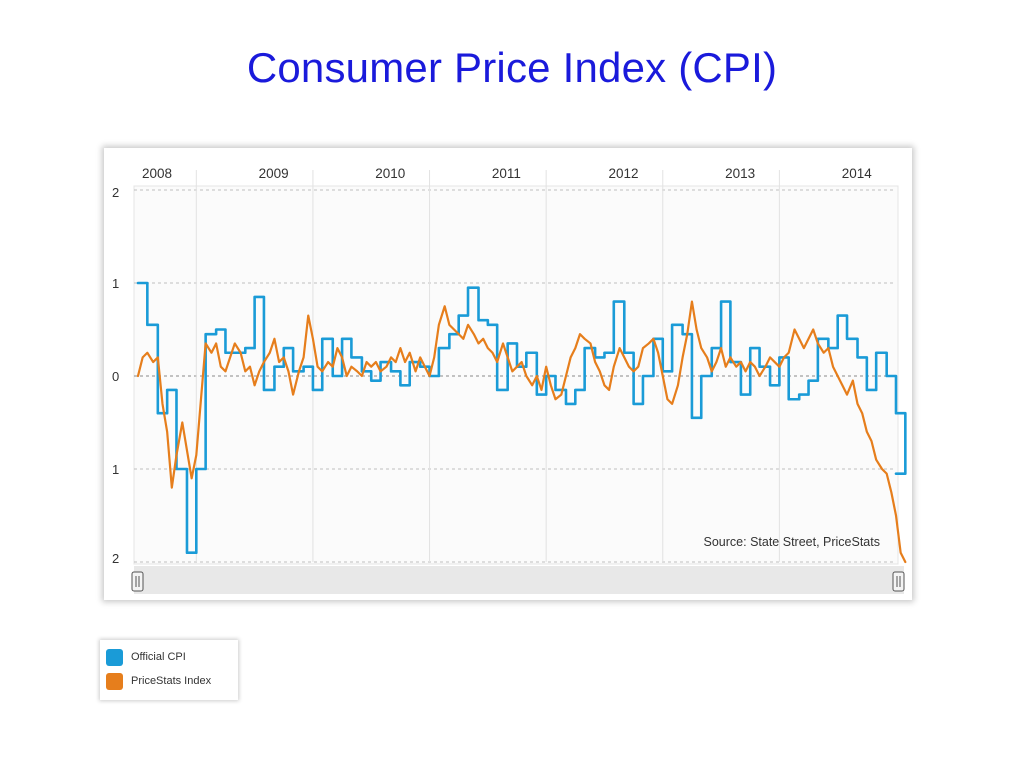 This screenshot has height=768, width=1024. What do you see at coordinates (114, 681) in the screenshot?
I see `legend-swatch-pricestats-index` at bounding box center [114, 681].